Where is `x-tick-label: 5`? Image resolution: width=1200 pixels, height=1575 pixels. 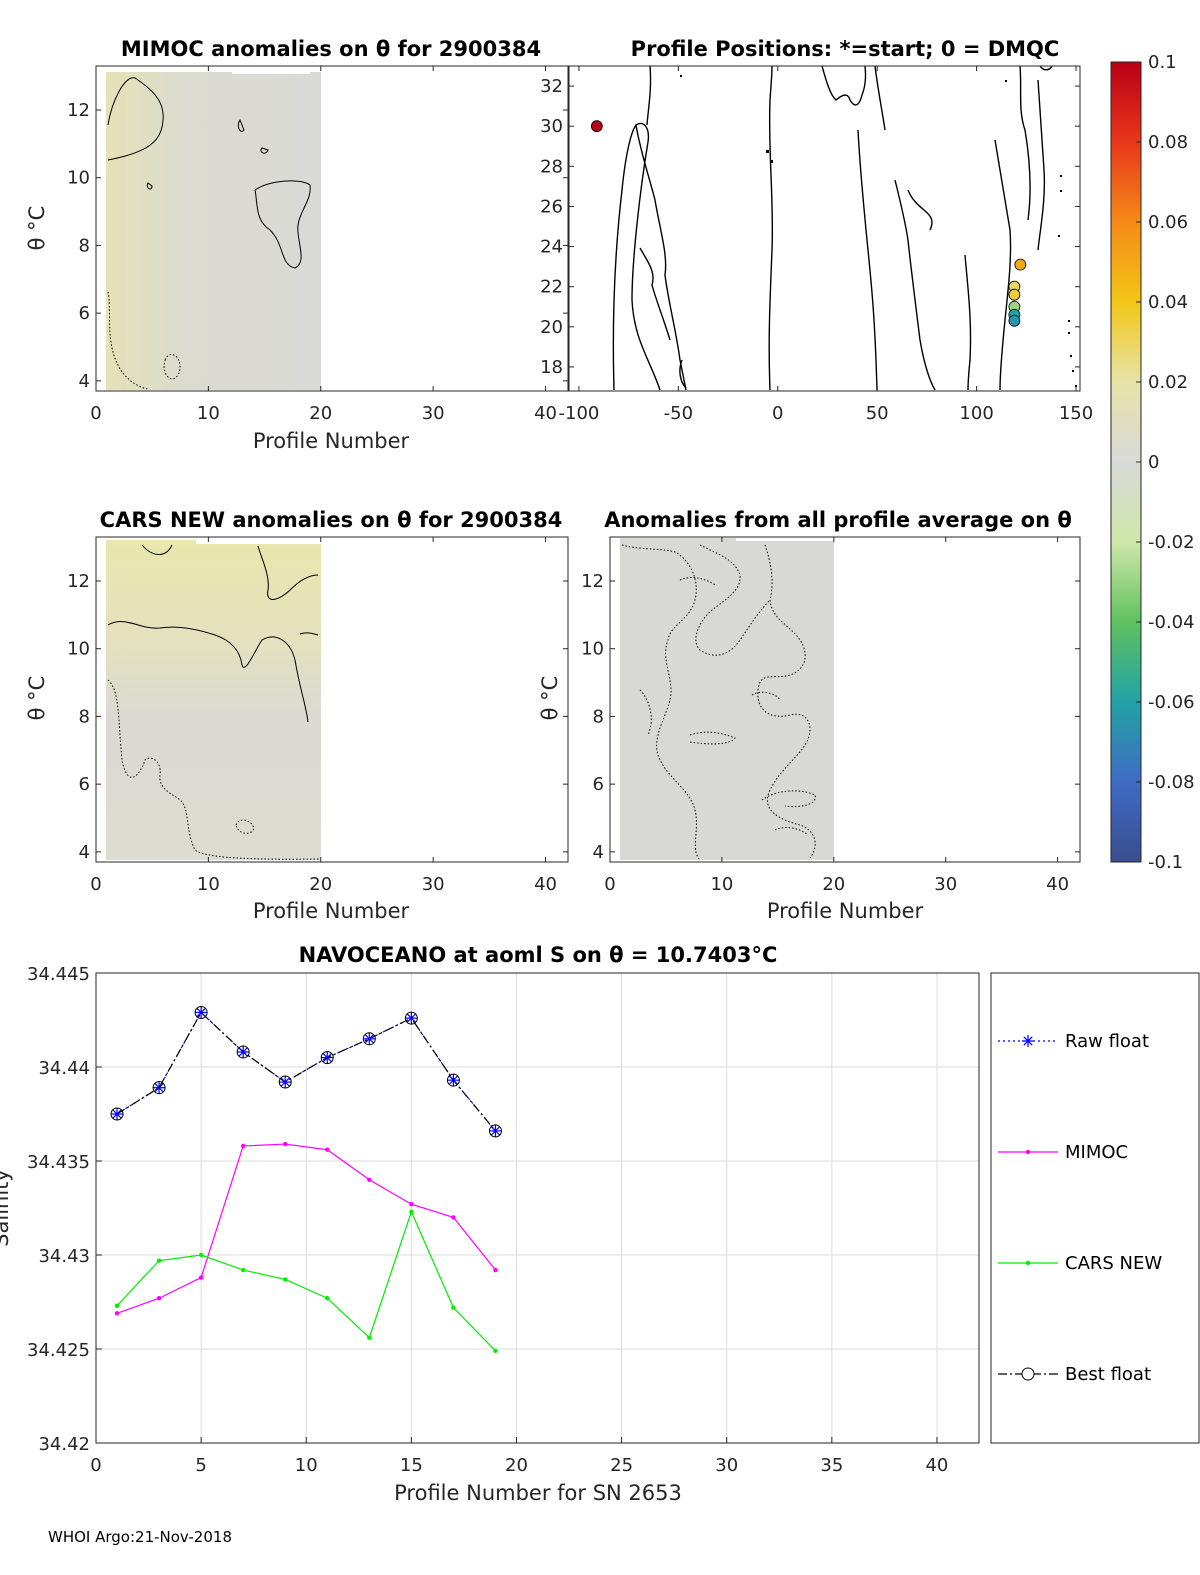
x-tick-label: 5 is located at coordinates (200, 1465).